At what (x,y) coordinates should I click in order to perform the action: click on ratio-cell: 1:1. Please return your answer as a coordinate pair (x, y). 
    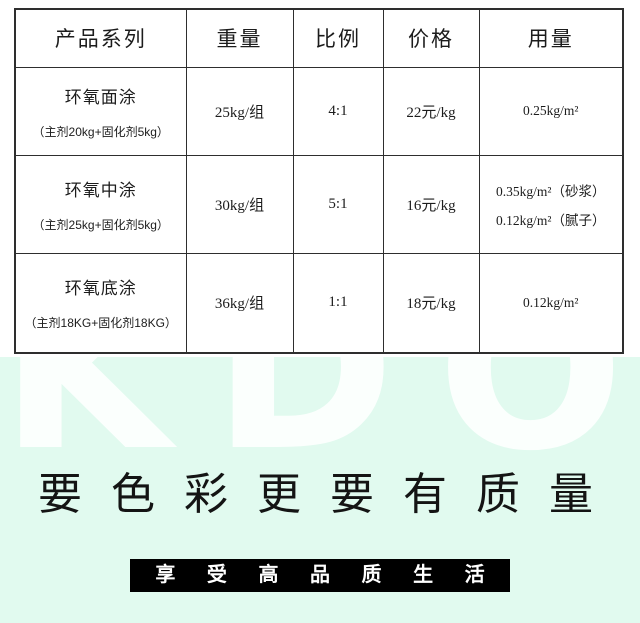
    Looking at the image, I should click on (338, 303).